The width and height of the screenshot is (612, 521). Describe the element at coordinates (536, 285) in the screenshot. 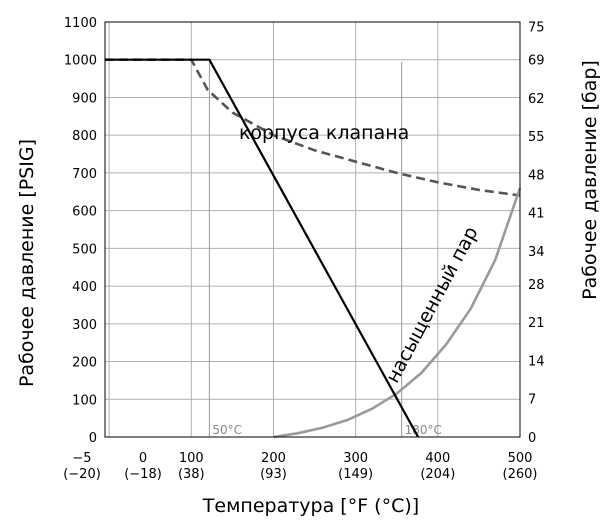

I see `y-tick-right: 28` at that location.